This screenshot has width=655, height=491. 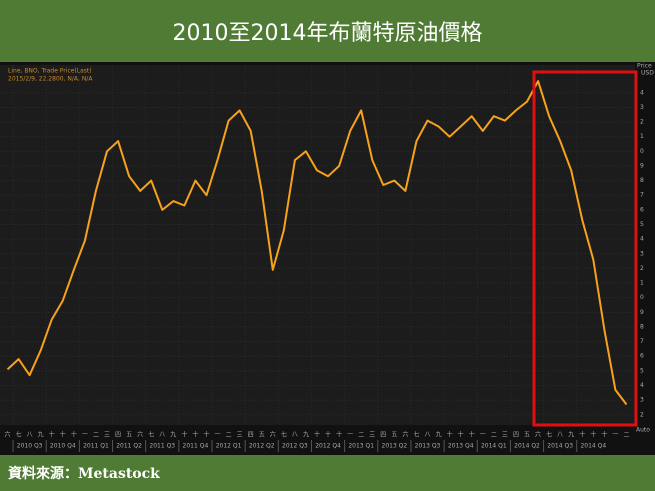 What do you see at coordinates (328, 446) in the screenshot?
I see `x-quarter-label: 2012 Q4` at bounding box center [328, 446].